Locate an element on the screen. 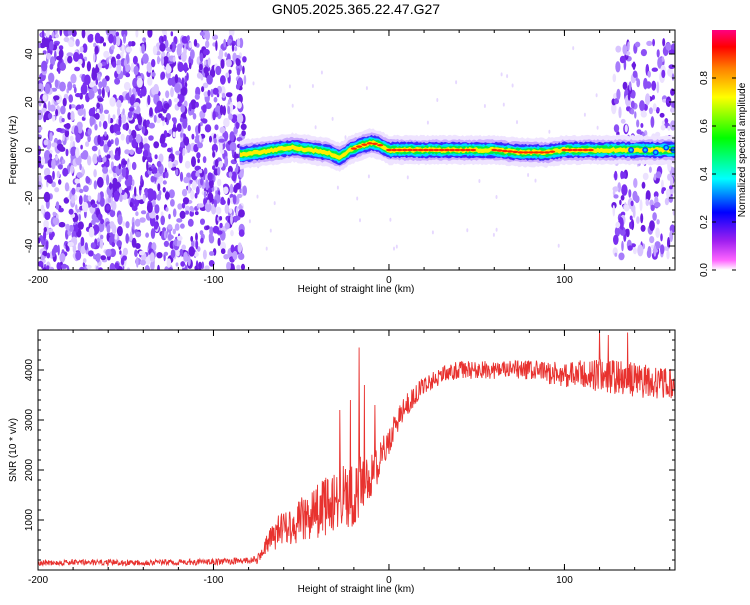 This screenshot has height=605, width=750. snr-x-tick-label: 0 is located at coordinates (389, 580).